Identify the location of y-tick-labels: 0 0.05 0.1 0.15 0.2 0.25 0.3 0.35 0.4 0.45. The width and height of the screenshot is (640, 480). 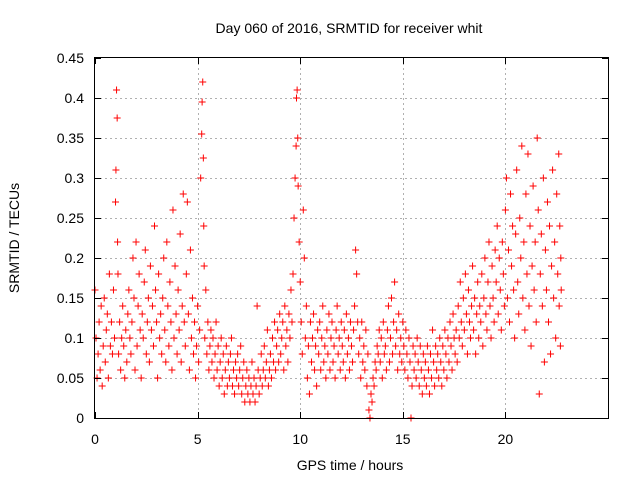
(70, 238).